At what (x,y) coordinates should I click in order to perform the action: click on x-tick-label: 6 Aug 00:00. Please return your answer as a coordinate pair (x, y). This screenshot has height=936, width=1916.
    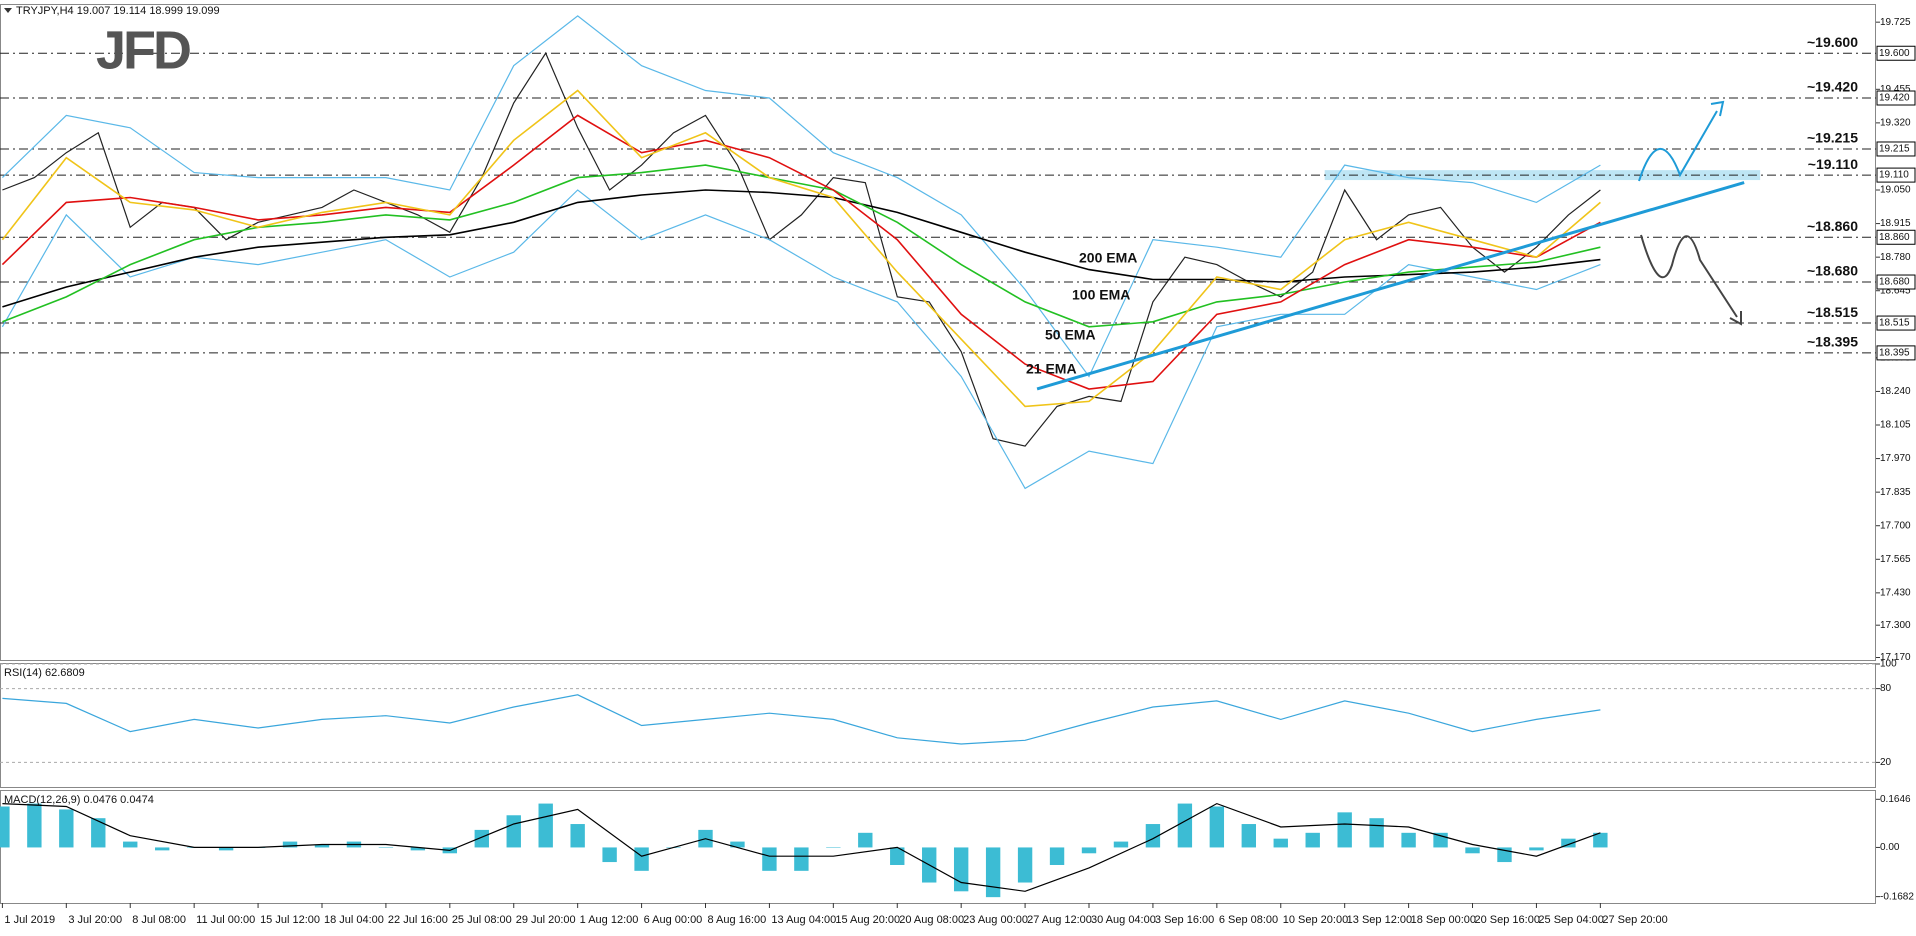
    Looking at the image, I should click on (673, 920).